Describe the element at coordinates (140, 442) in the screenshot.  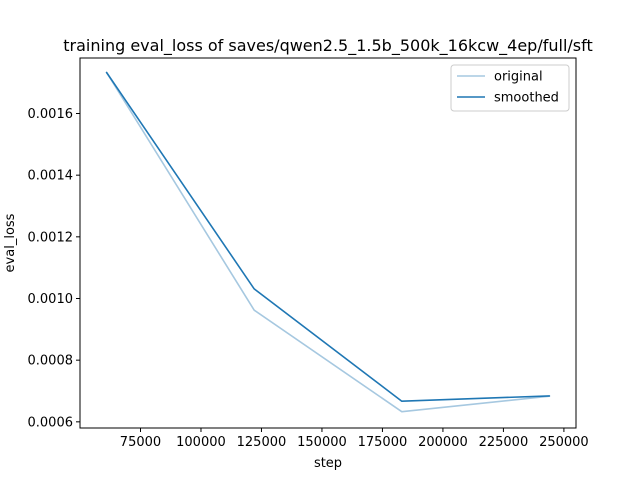
I see `x-tick-label: 75000` at that location.